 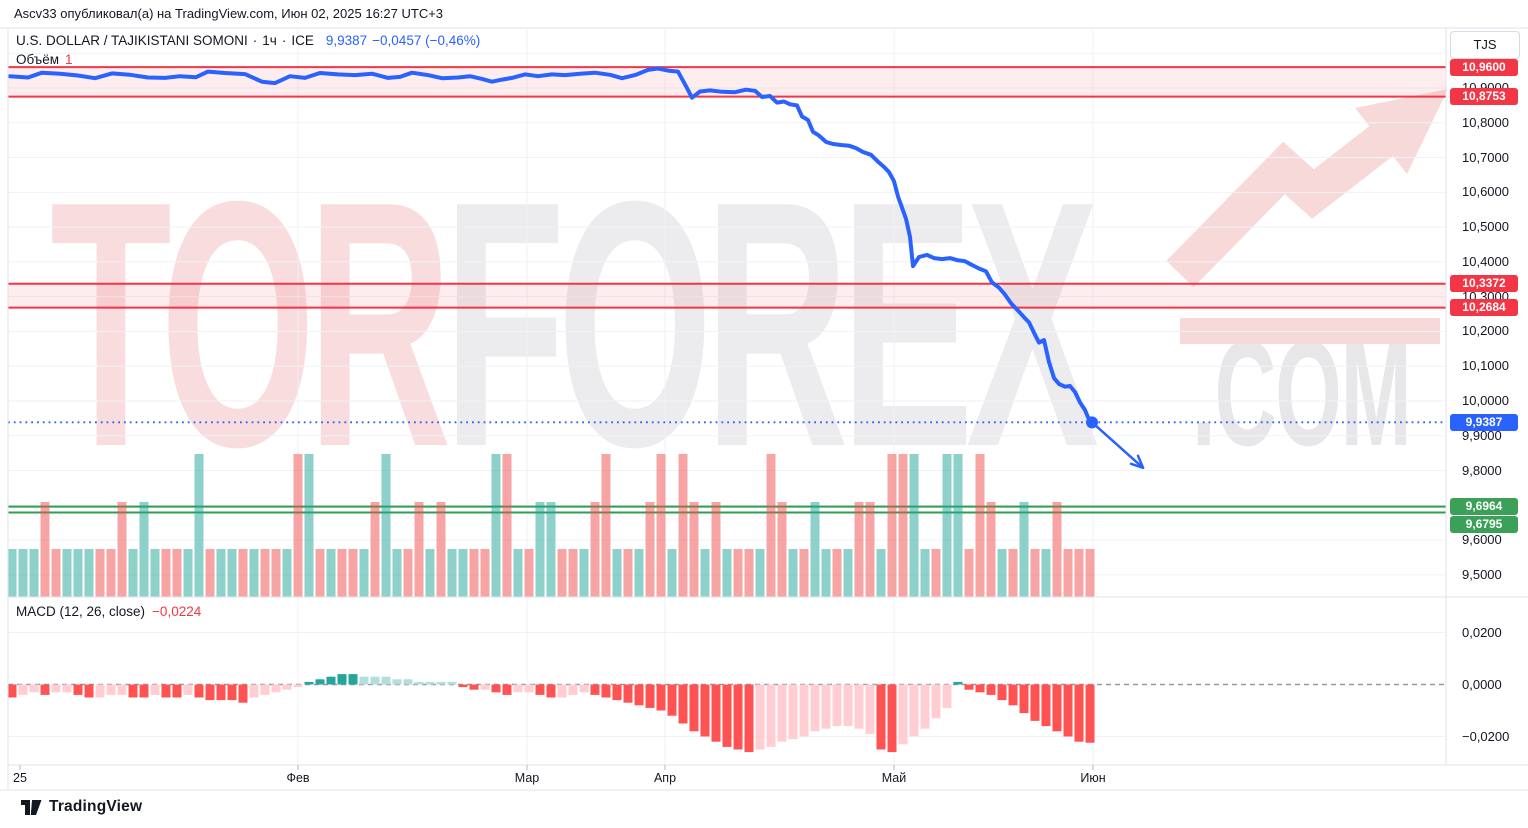 I want to click on price-level-badge: 10,2684, so click(x=1484, y=308).